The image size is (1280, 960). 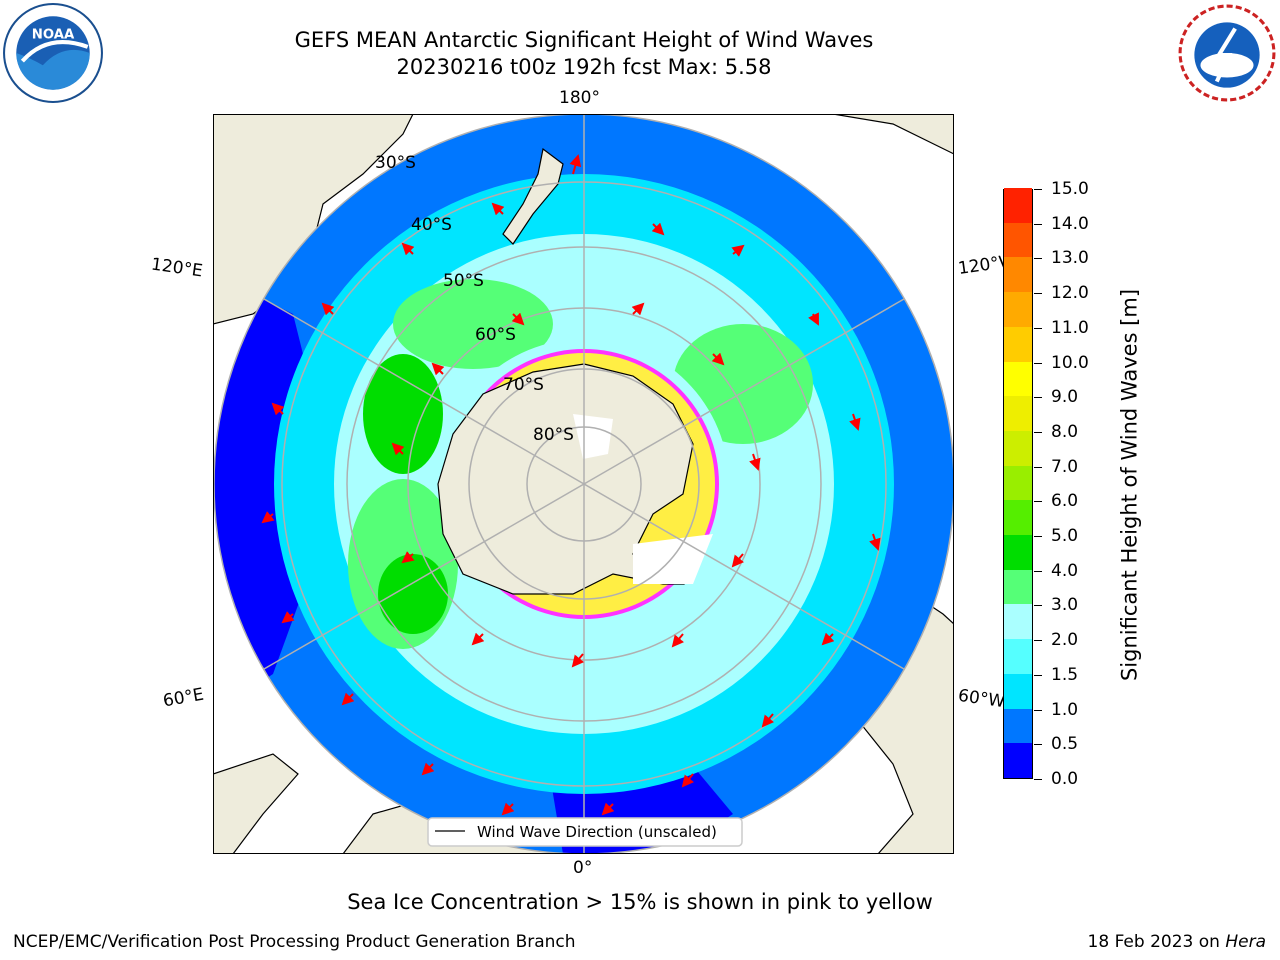 I want to click on lat-label: 70°S, so click(x=523, y=385).